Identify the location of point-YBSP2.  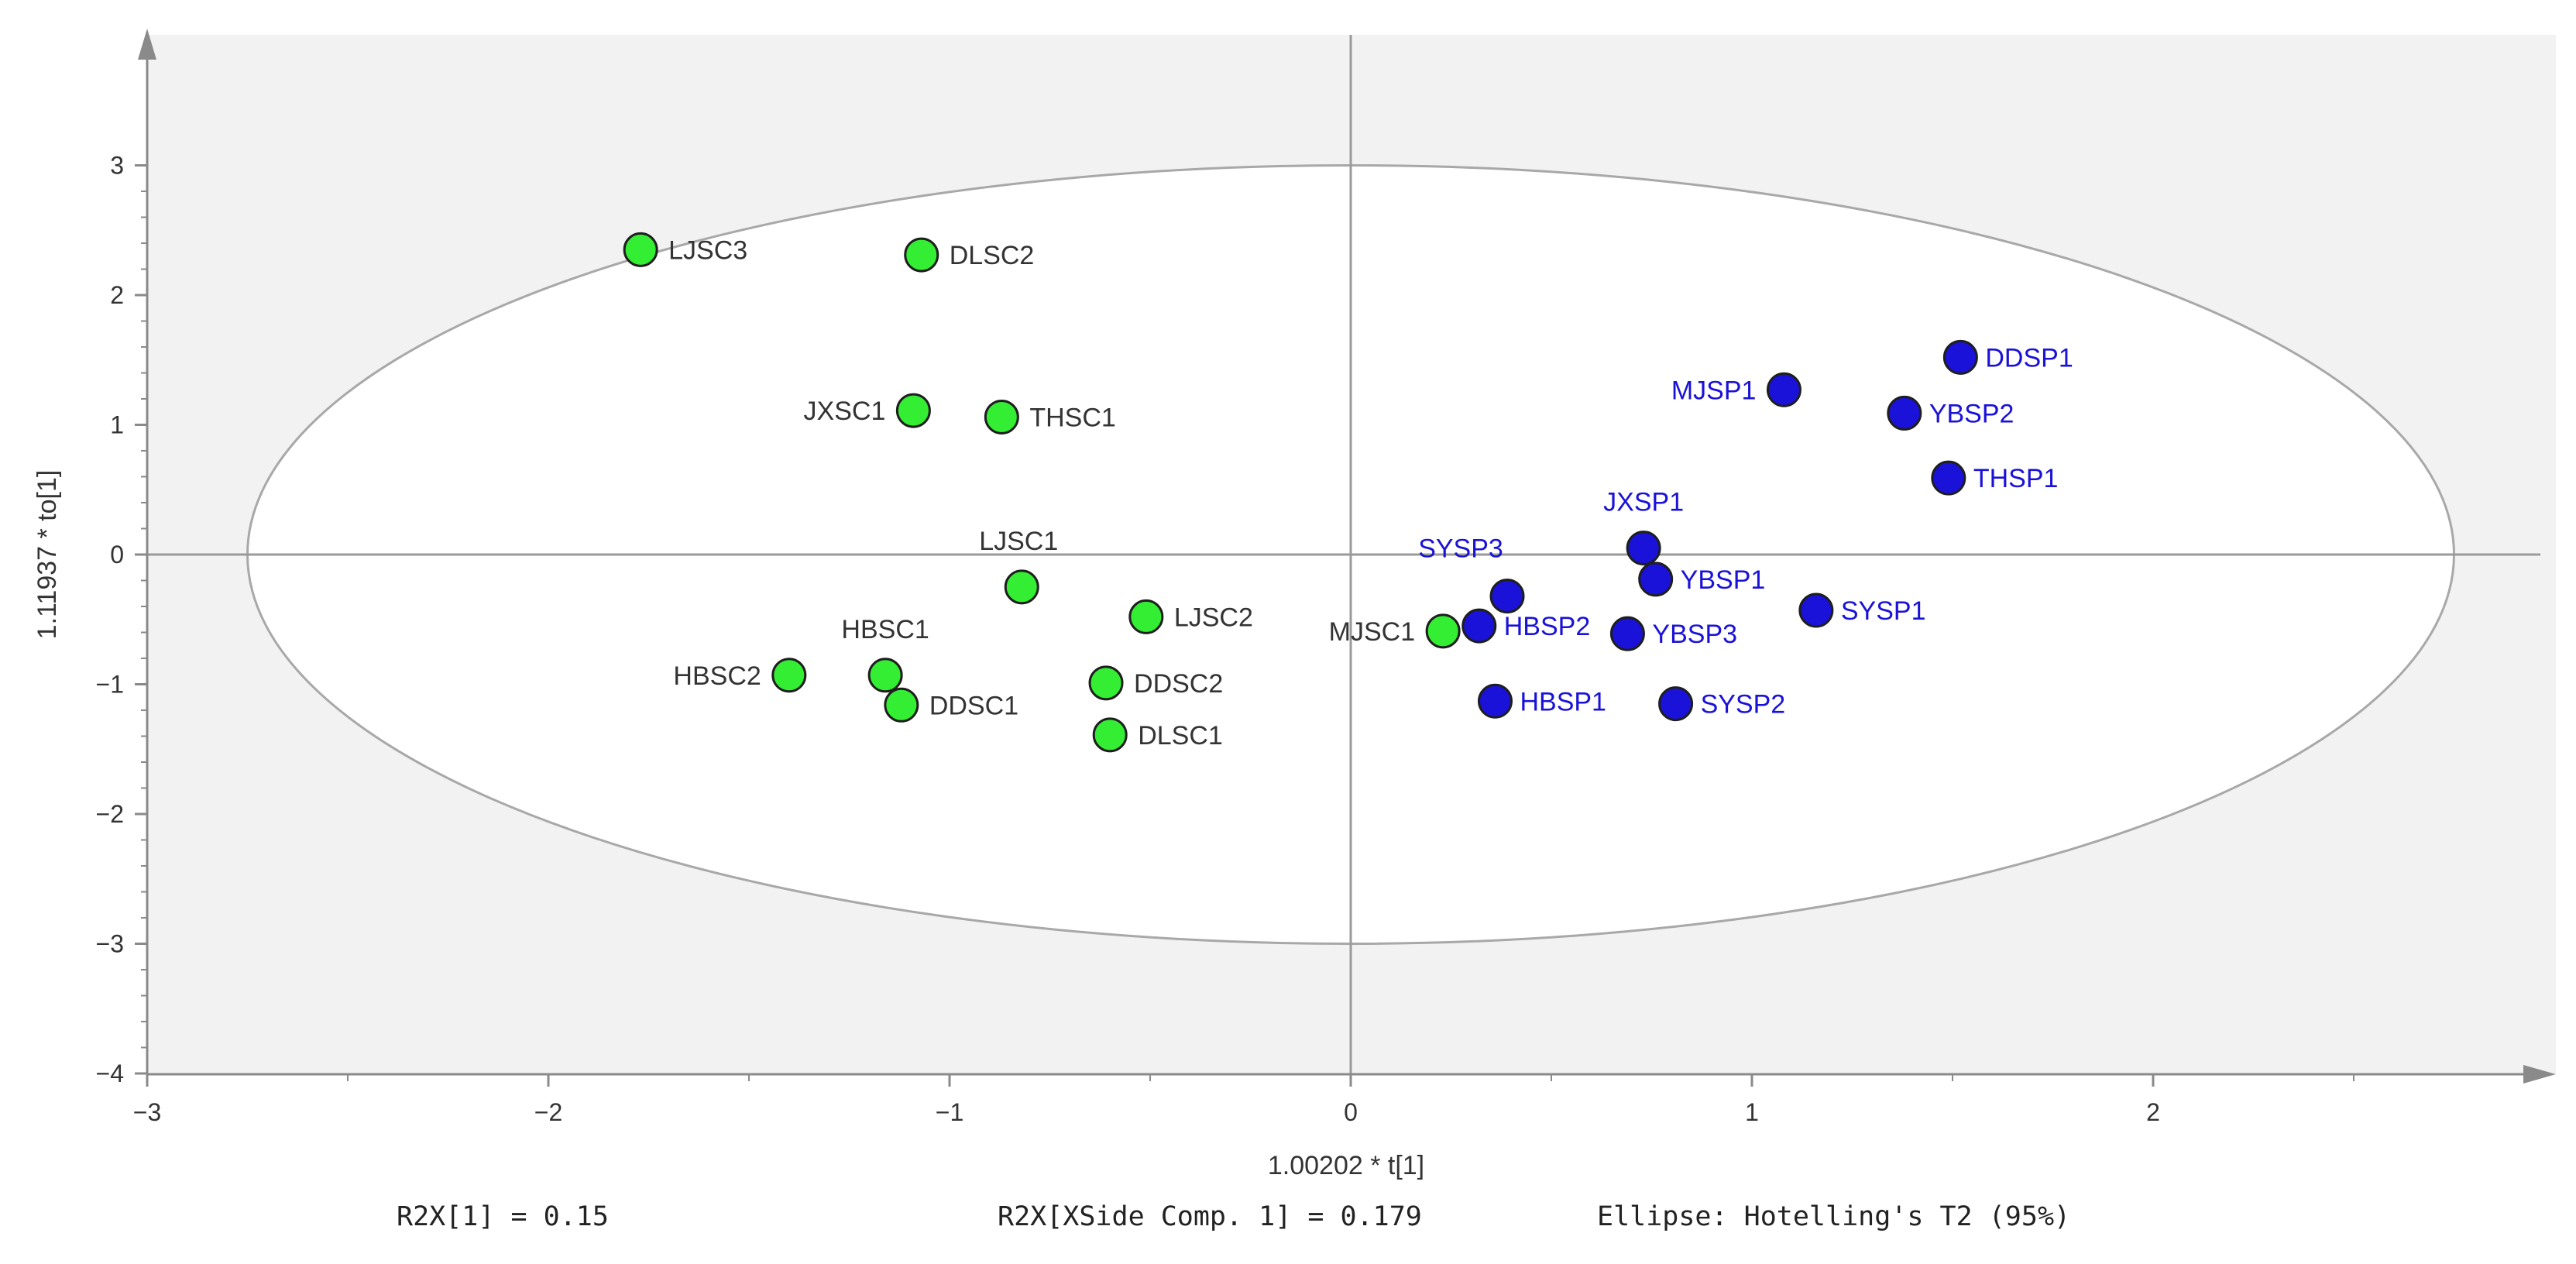
(1904, 413).